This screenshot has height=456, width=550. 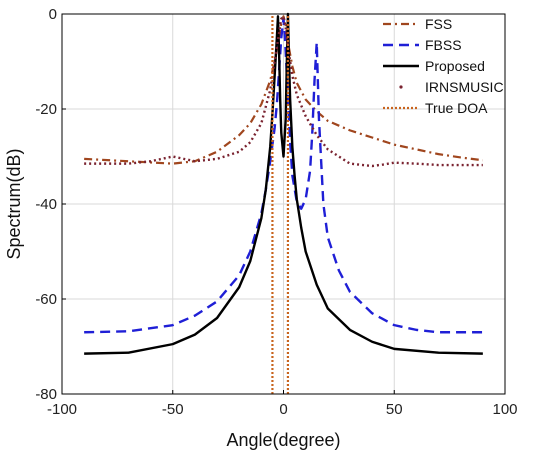 I want to click on y-tick-label: -20, so click(x=46, y=109).